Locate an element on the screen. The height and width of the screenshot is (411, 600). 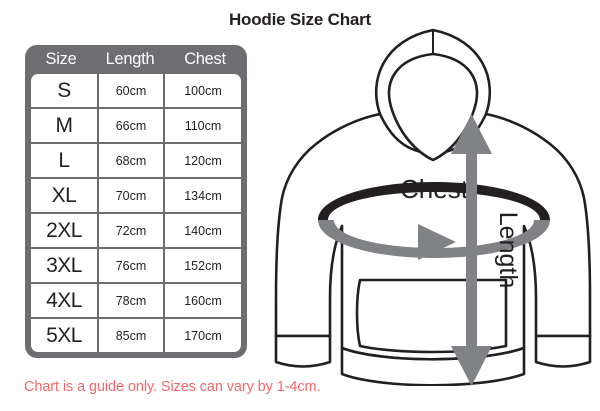
kangaroo-pocket is located at coordinates (431, 316).